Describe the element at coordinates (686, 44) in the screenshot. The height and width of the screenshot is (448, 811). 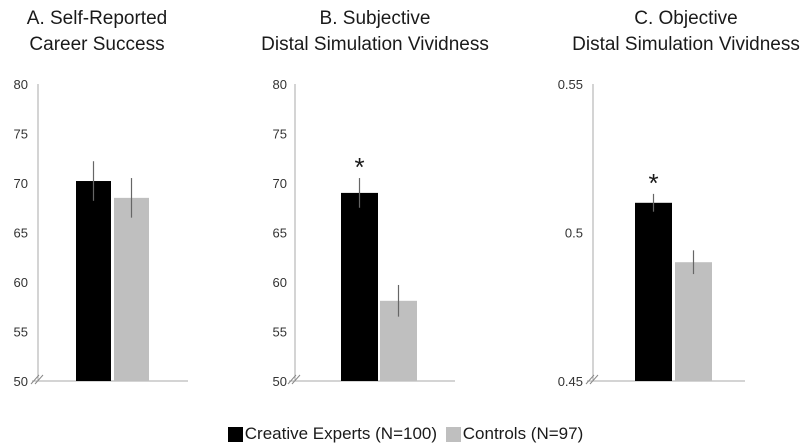
I see `panel-3-title-line-2: Distal Simulation Vividness` at that location.